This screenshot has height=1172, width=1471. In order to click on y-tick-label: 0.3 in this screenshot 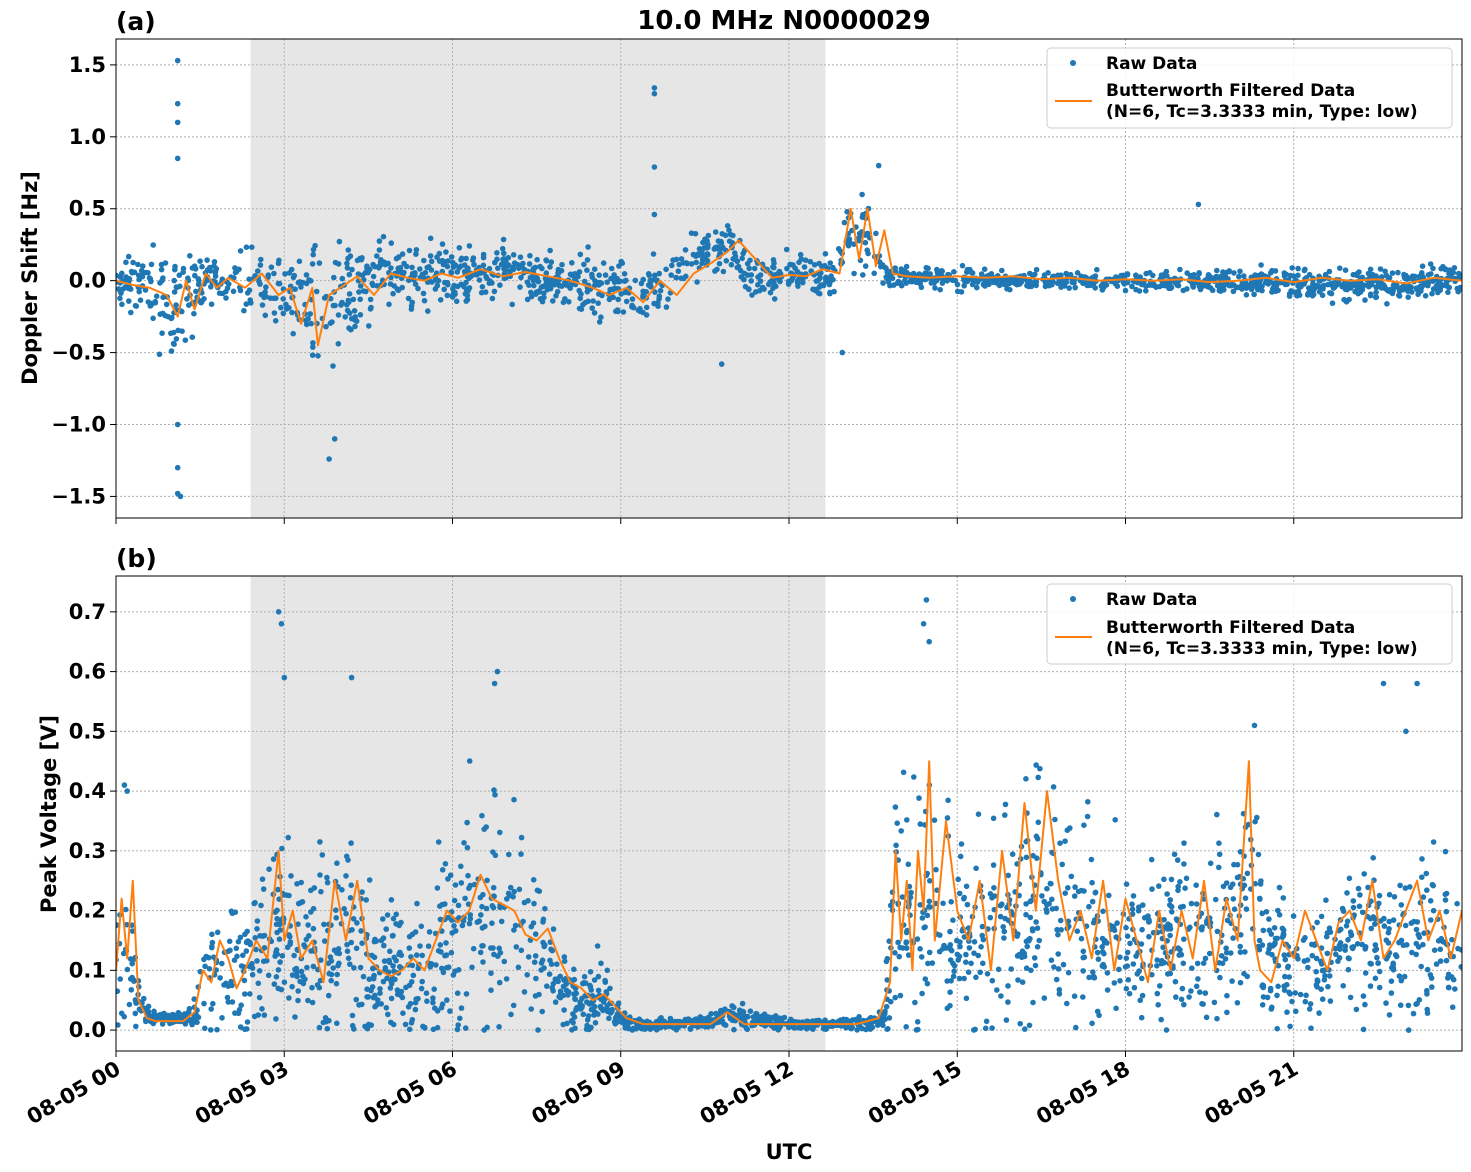, I will do `click(87, 851)`.